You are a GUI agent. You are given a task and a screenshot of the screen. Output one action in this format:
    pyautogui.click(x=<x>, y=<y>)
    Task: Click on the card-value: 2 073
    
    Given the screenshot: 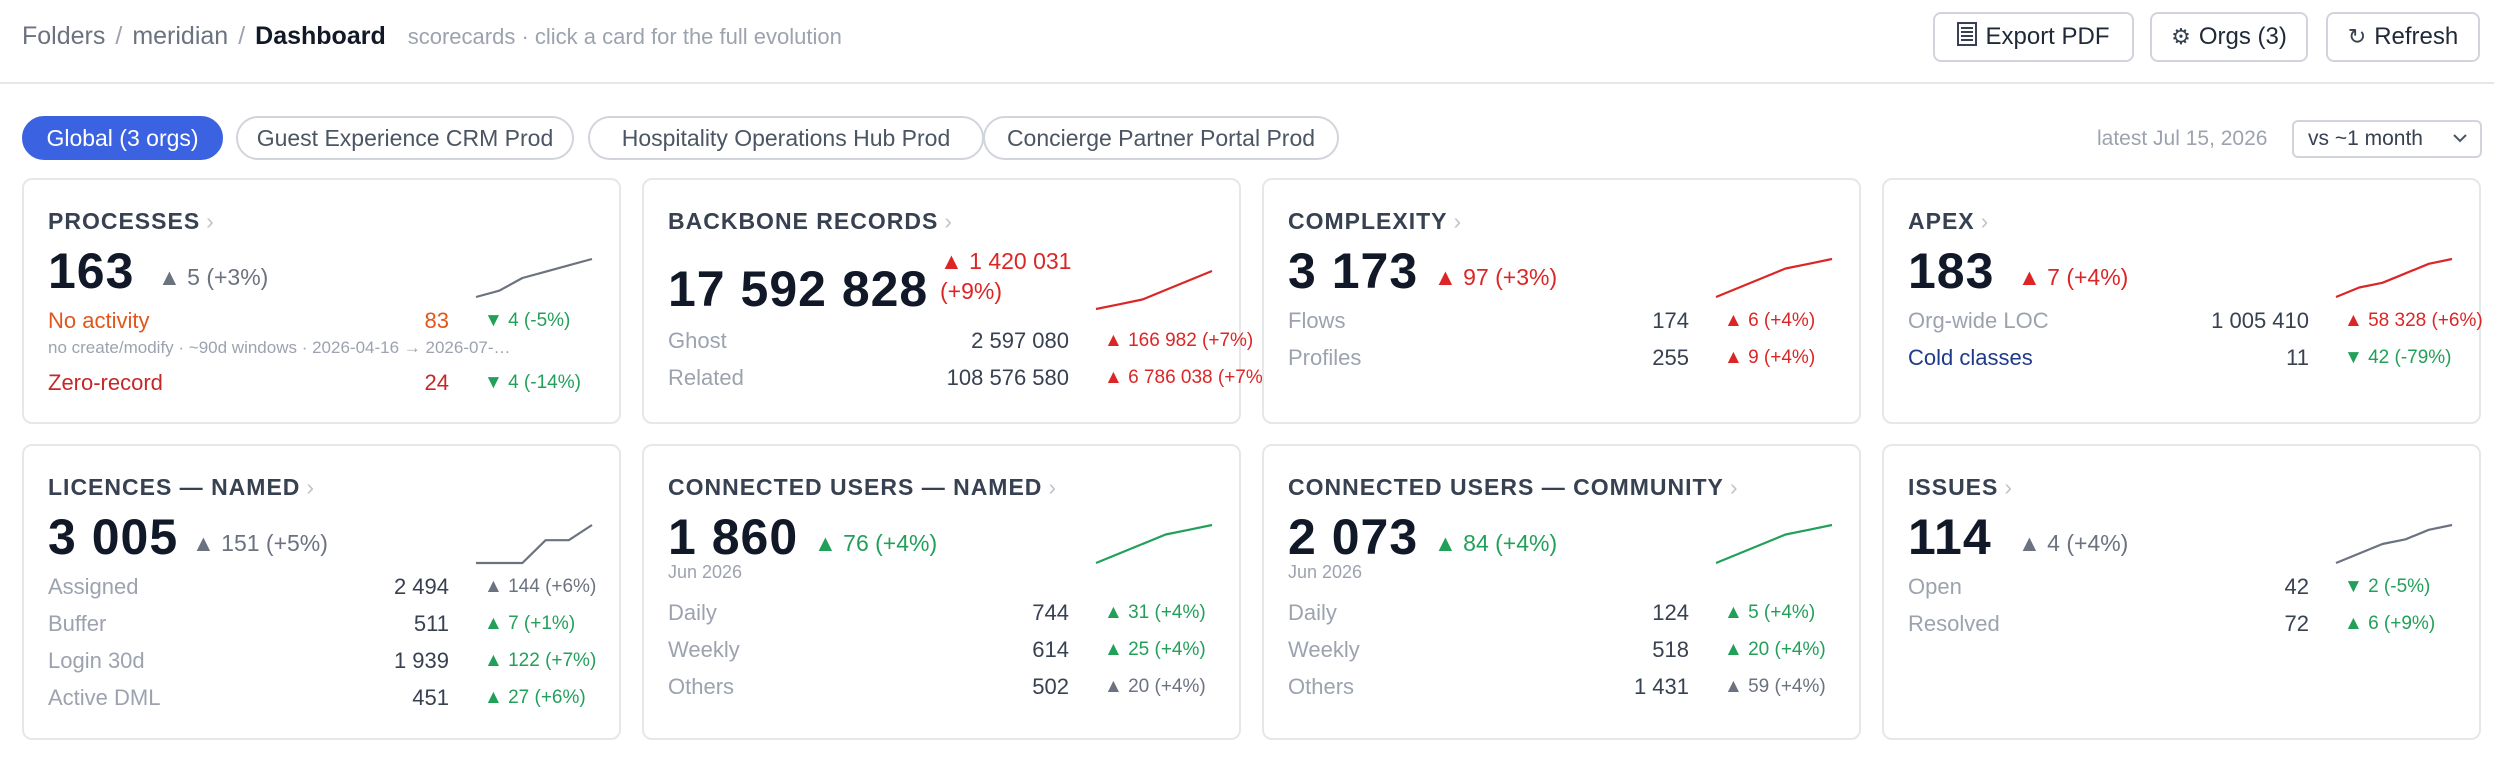 What is the action you would take?
    pyautogui.click(x=1353, y=537)
    